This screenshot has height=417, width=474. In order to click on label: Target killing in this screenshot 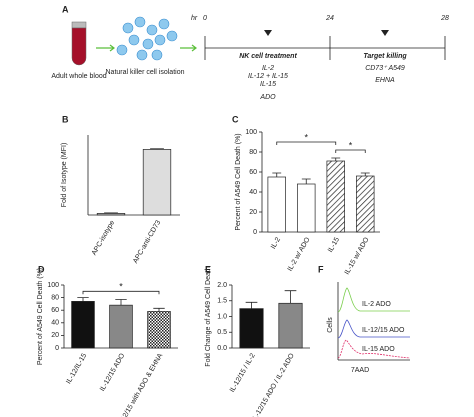, I will do `click(385, 56)`.